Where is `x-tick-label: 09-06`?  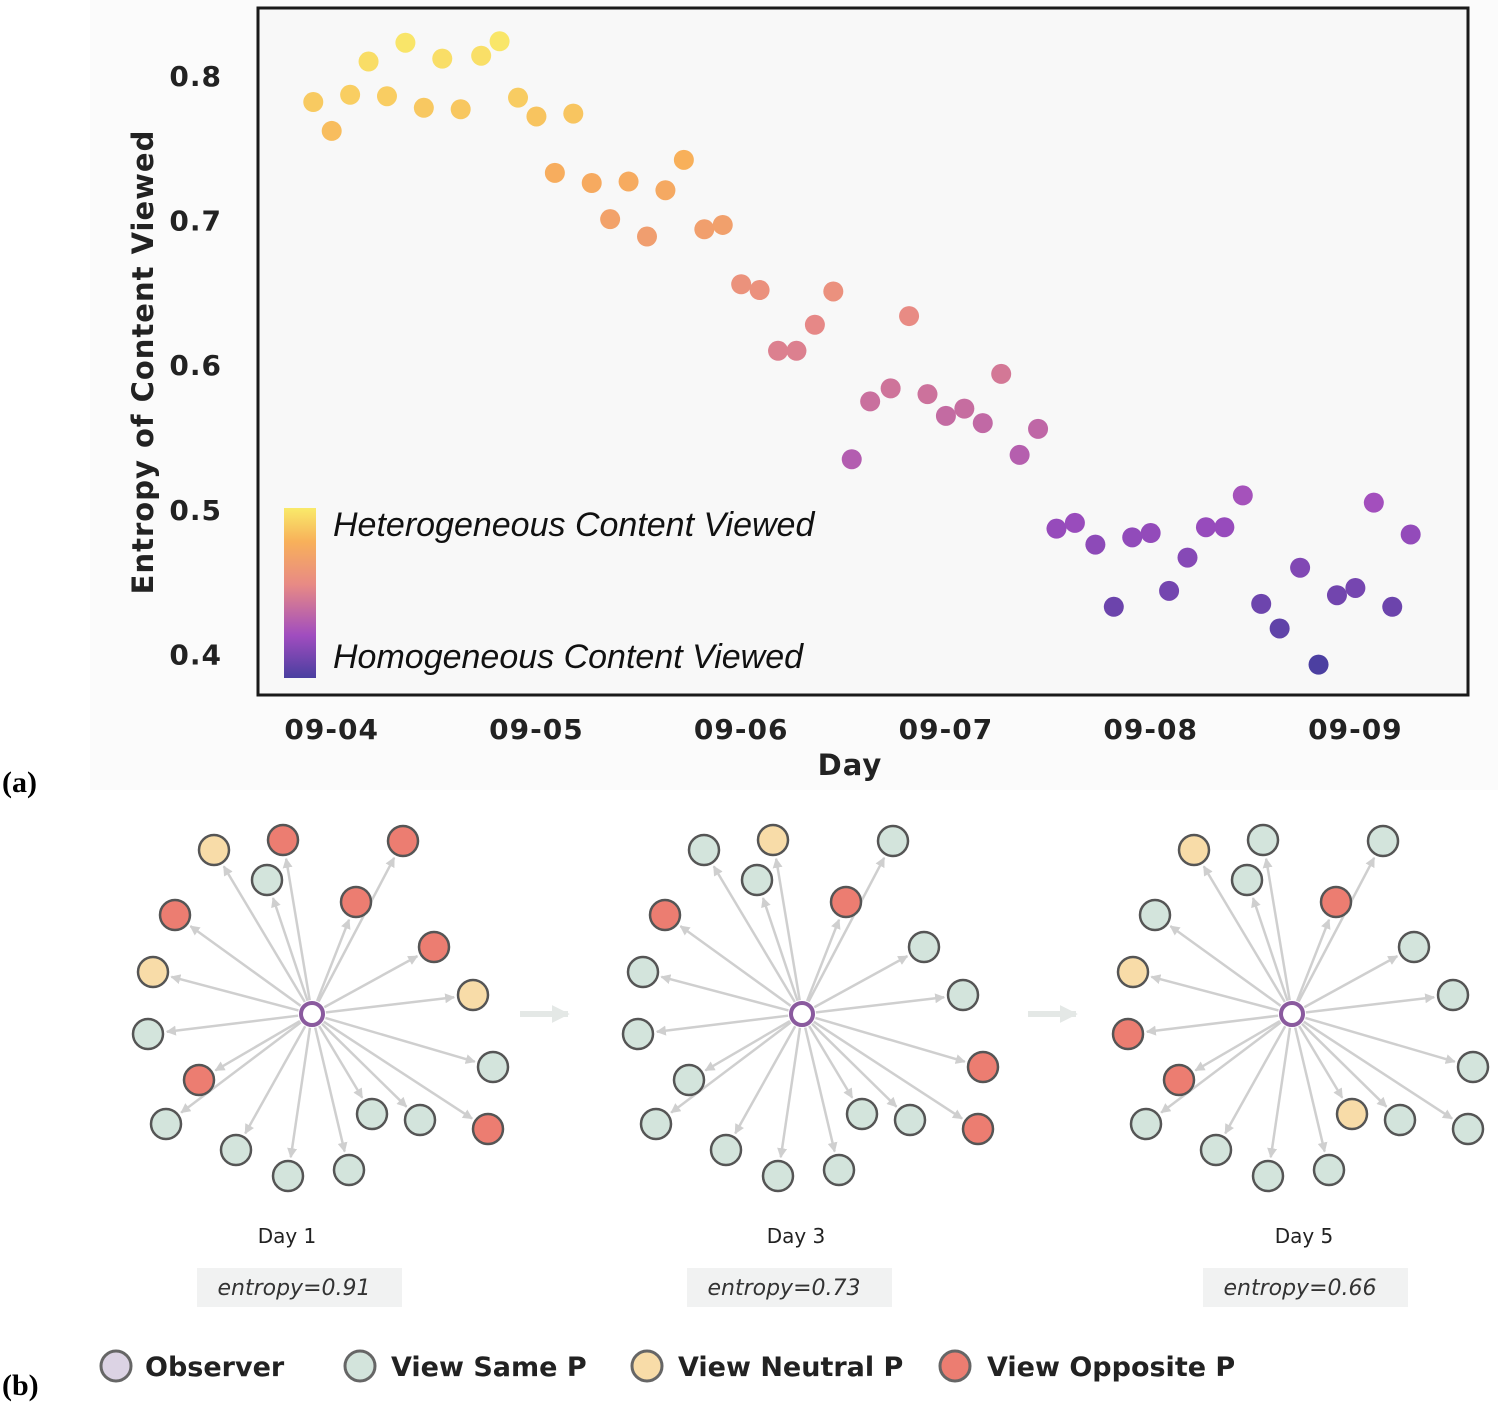 x-tick-label: 09-06 is located at coordinates (741, 729).